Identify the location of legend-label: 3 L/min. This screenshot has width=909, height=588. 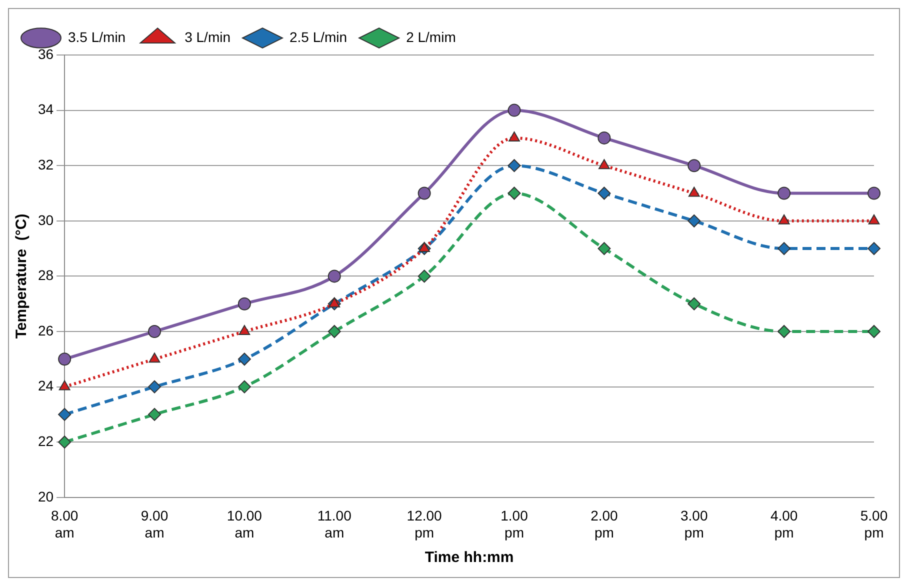
(207, 36).